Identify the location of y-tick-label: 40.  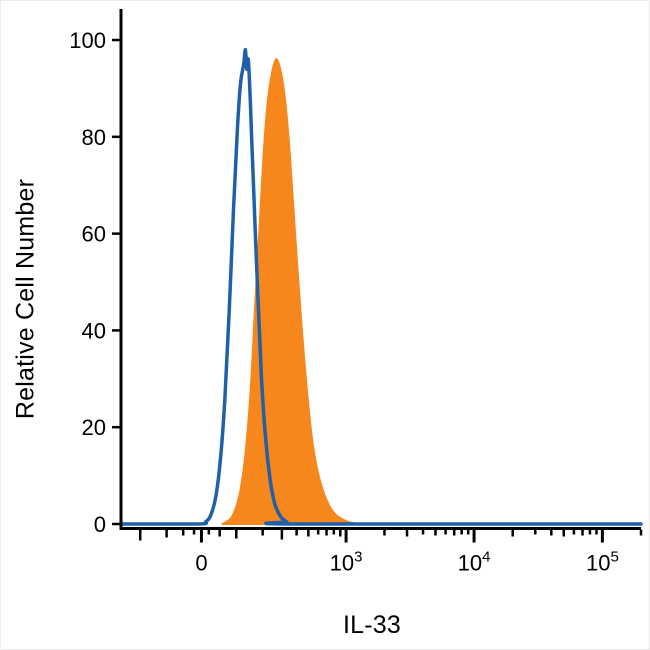
(94, 330).